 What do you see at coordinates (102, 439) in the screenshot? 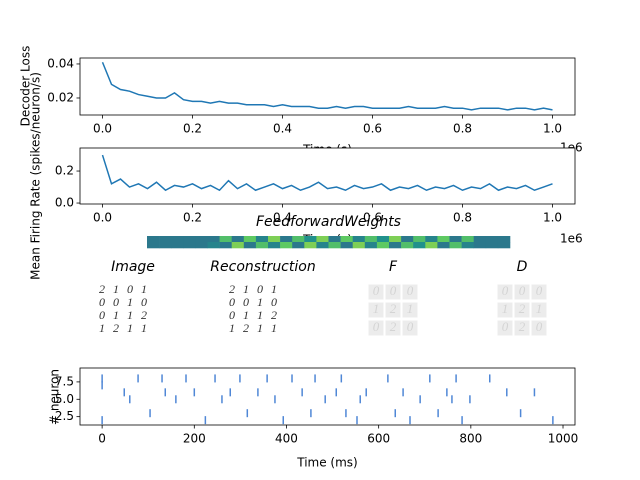
I see `x-tick-label: 0` at bounding box center [102, 439].